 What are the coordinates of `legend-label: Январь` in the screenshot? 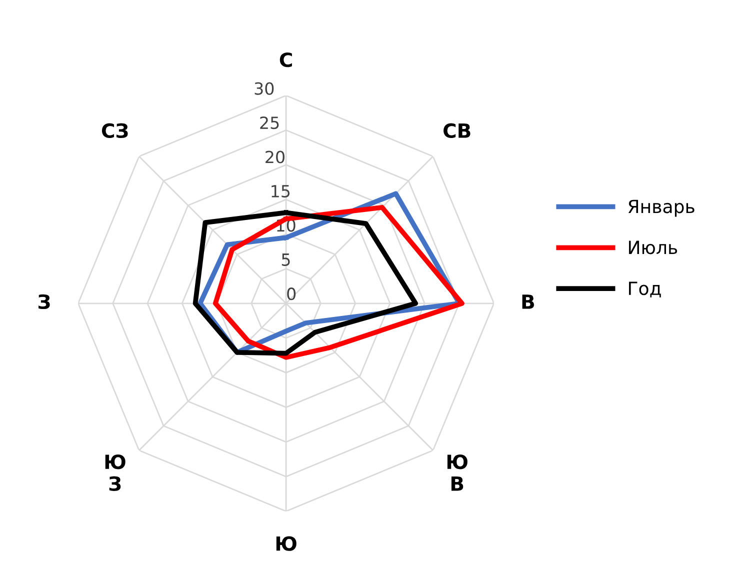 It's located at (661, 208).